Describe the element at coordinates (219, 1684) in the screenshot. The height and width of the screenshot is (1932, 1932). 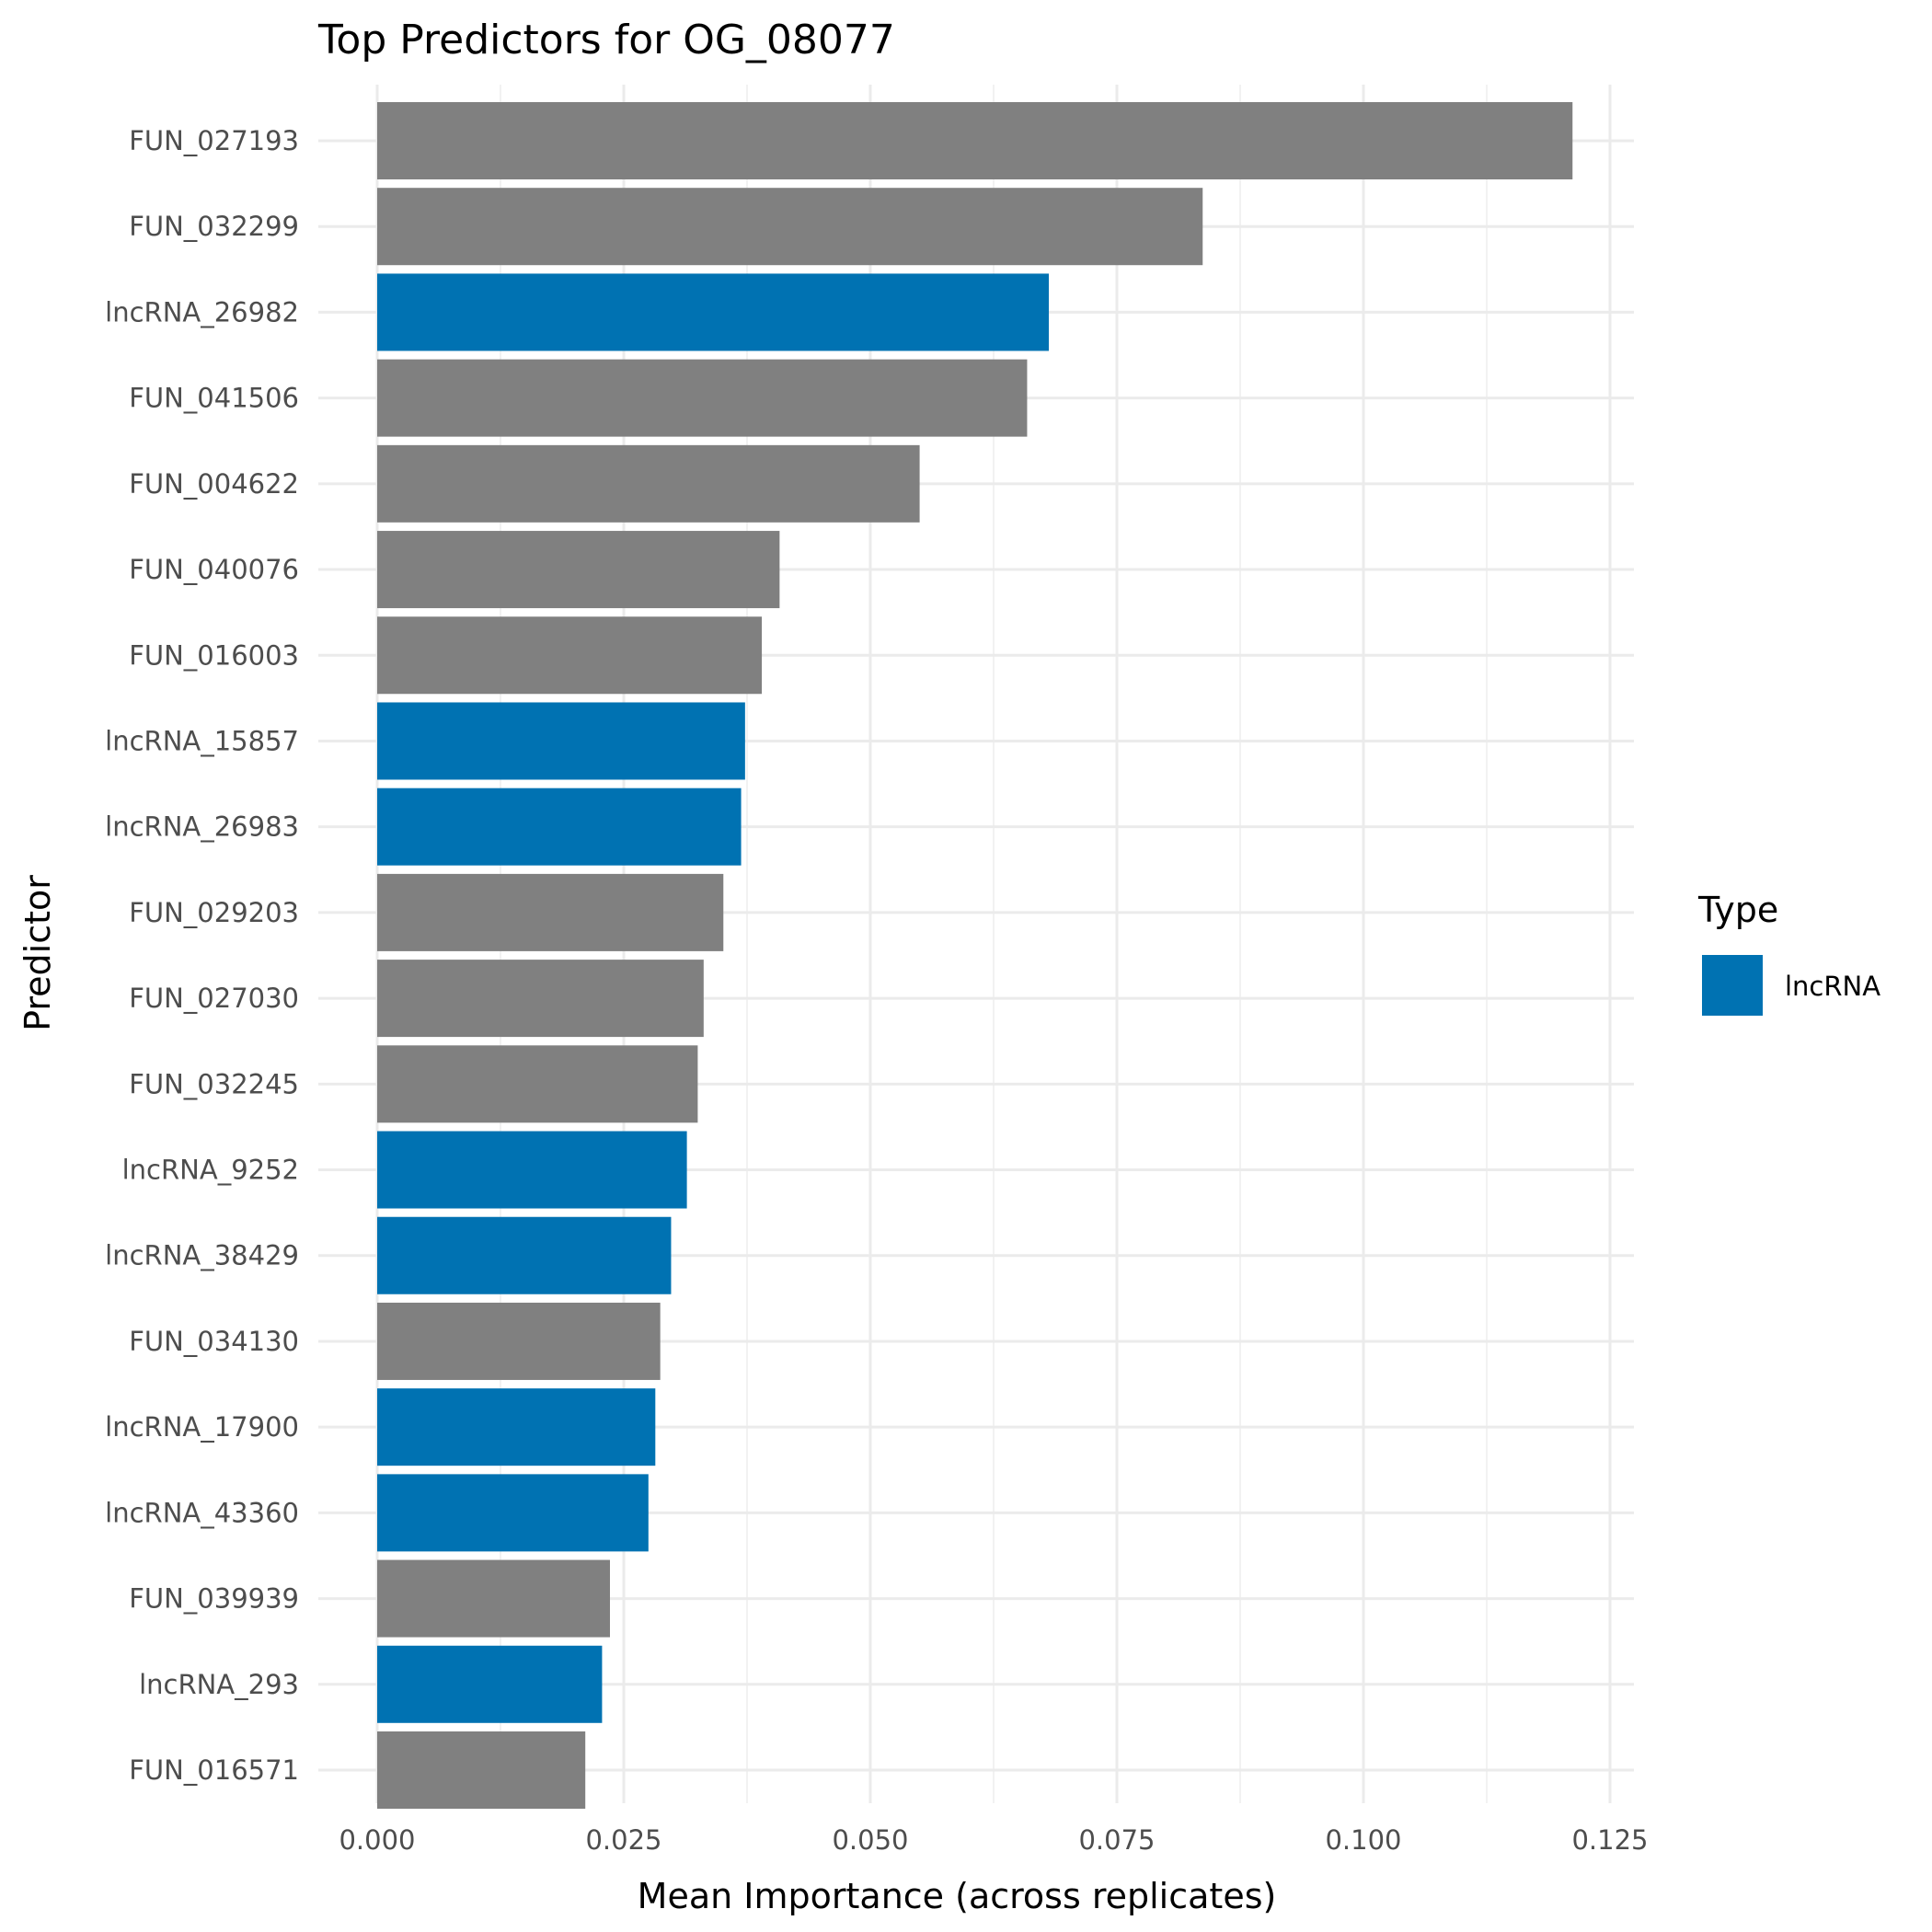
I see `y-tick-label: lncRNA_293` at that location.